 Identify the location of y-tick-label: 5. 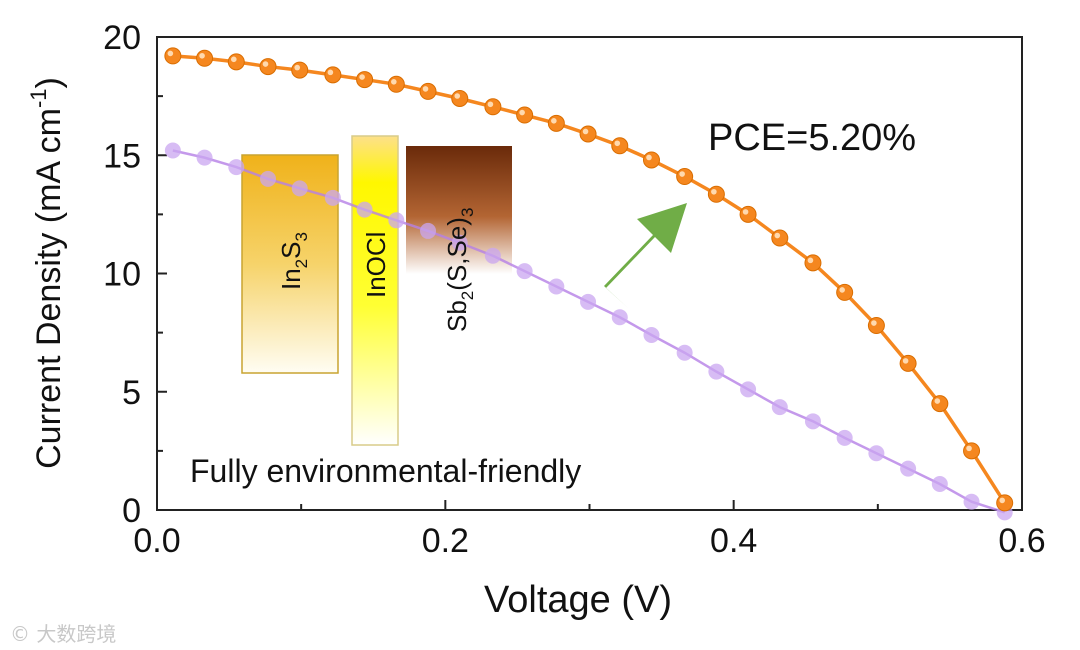
(131, 393).